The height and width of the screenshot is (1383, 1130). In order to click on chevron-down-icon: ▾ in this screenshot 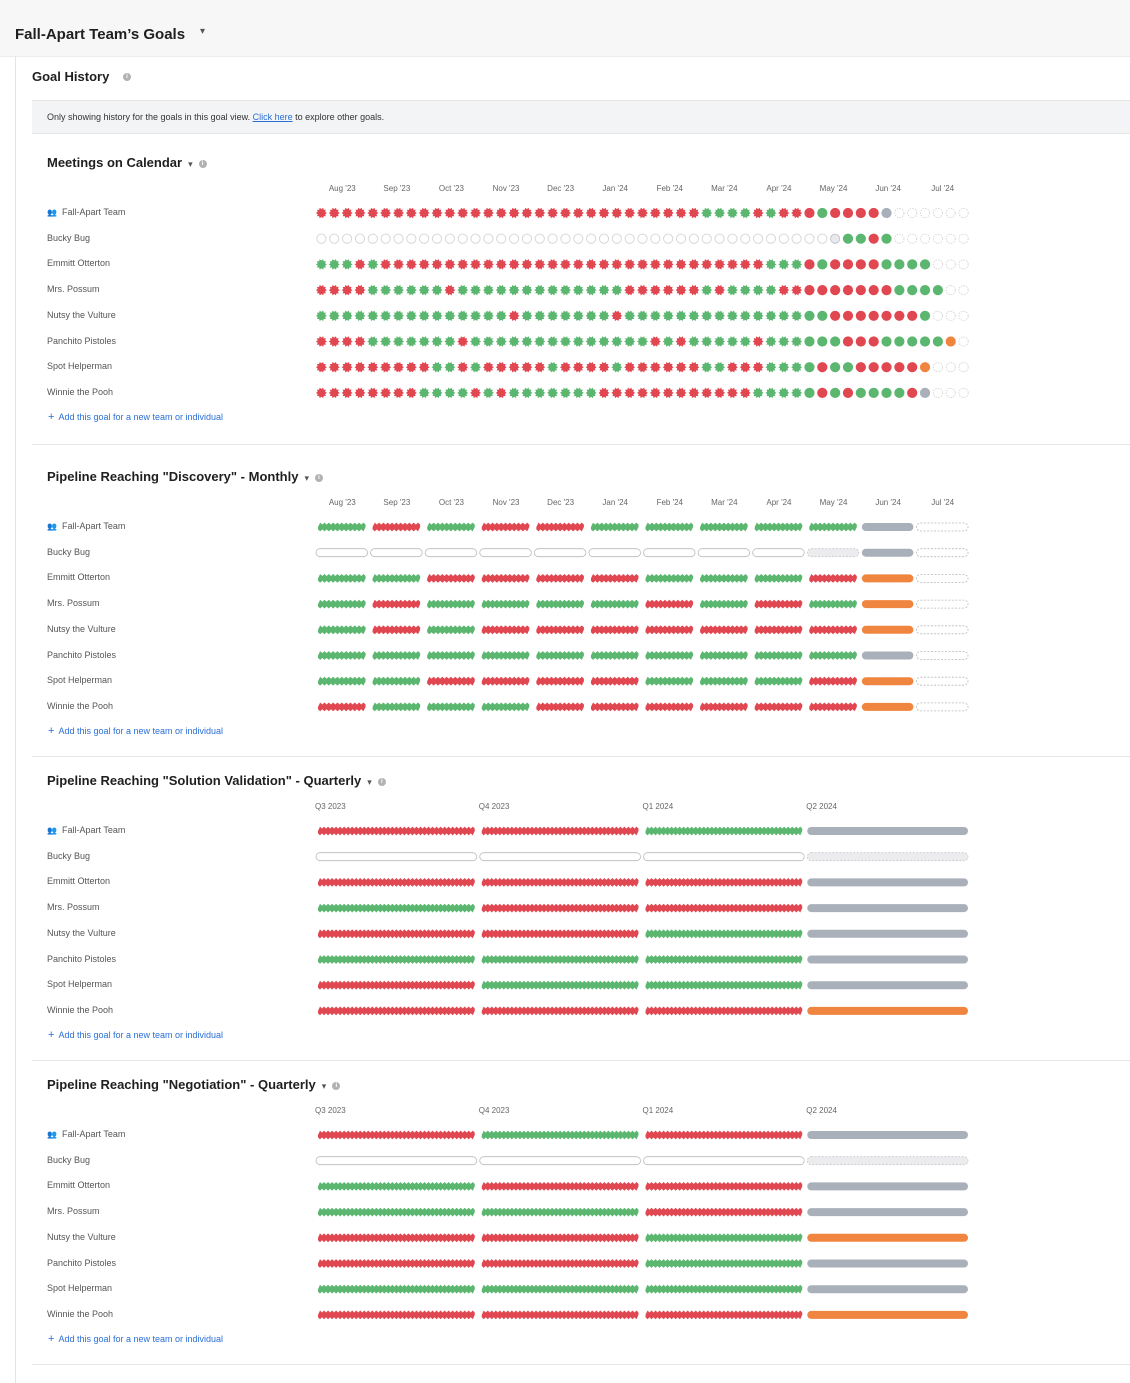, I will do `click(324, 1086)`.